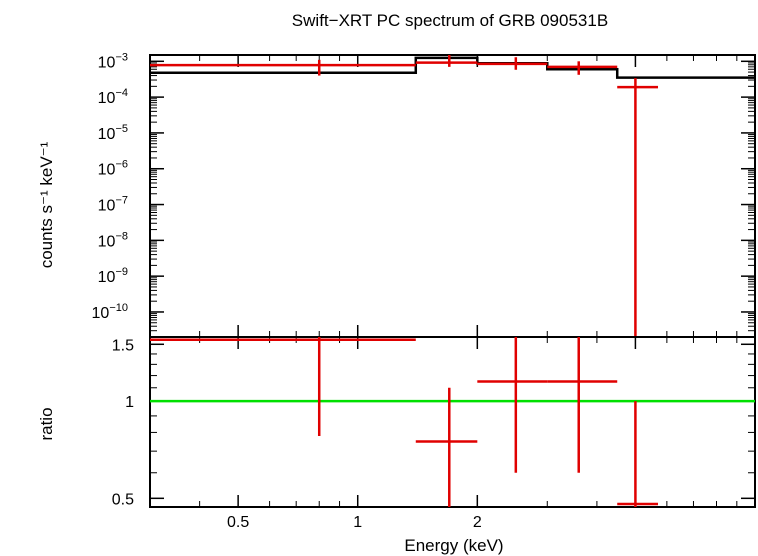  I want to click on spectrum-y-tick-label: 10⁻³, so click(113, 61).